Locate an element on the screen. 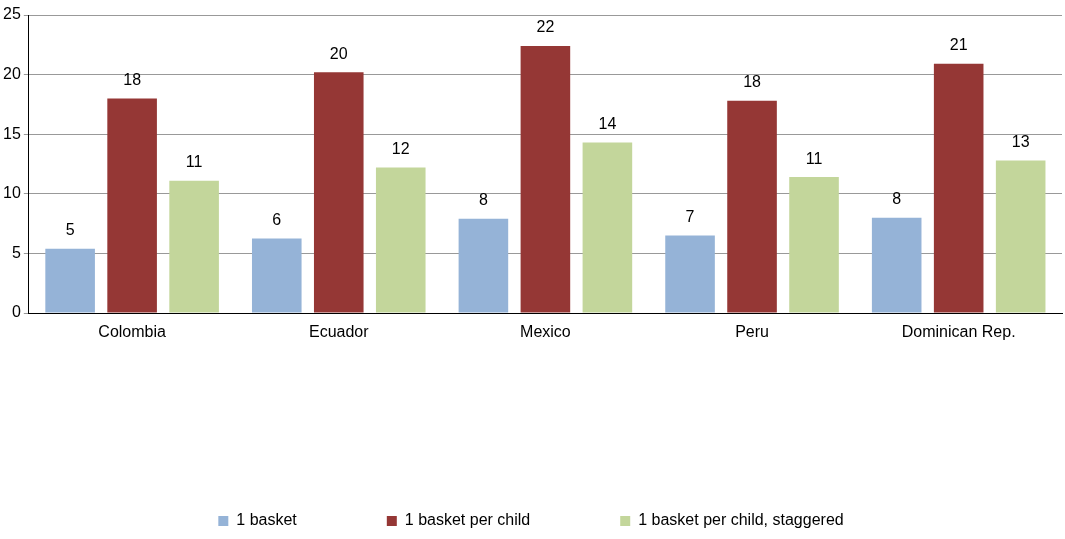  data-label: 22 is located at coordinates (545, 27).